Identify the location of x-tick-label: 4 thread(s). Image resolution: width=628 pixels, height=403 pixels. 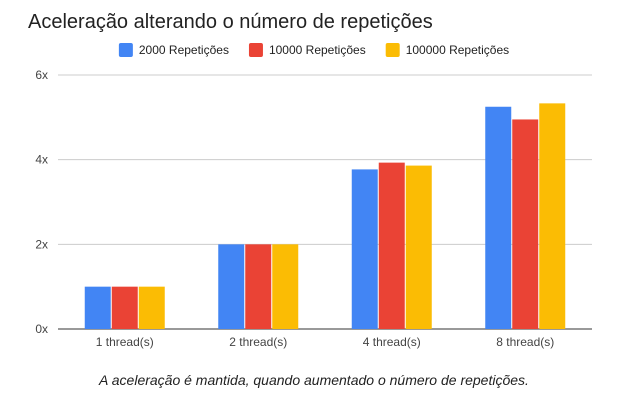
(392, 342).